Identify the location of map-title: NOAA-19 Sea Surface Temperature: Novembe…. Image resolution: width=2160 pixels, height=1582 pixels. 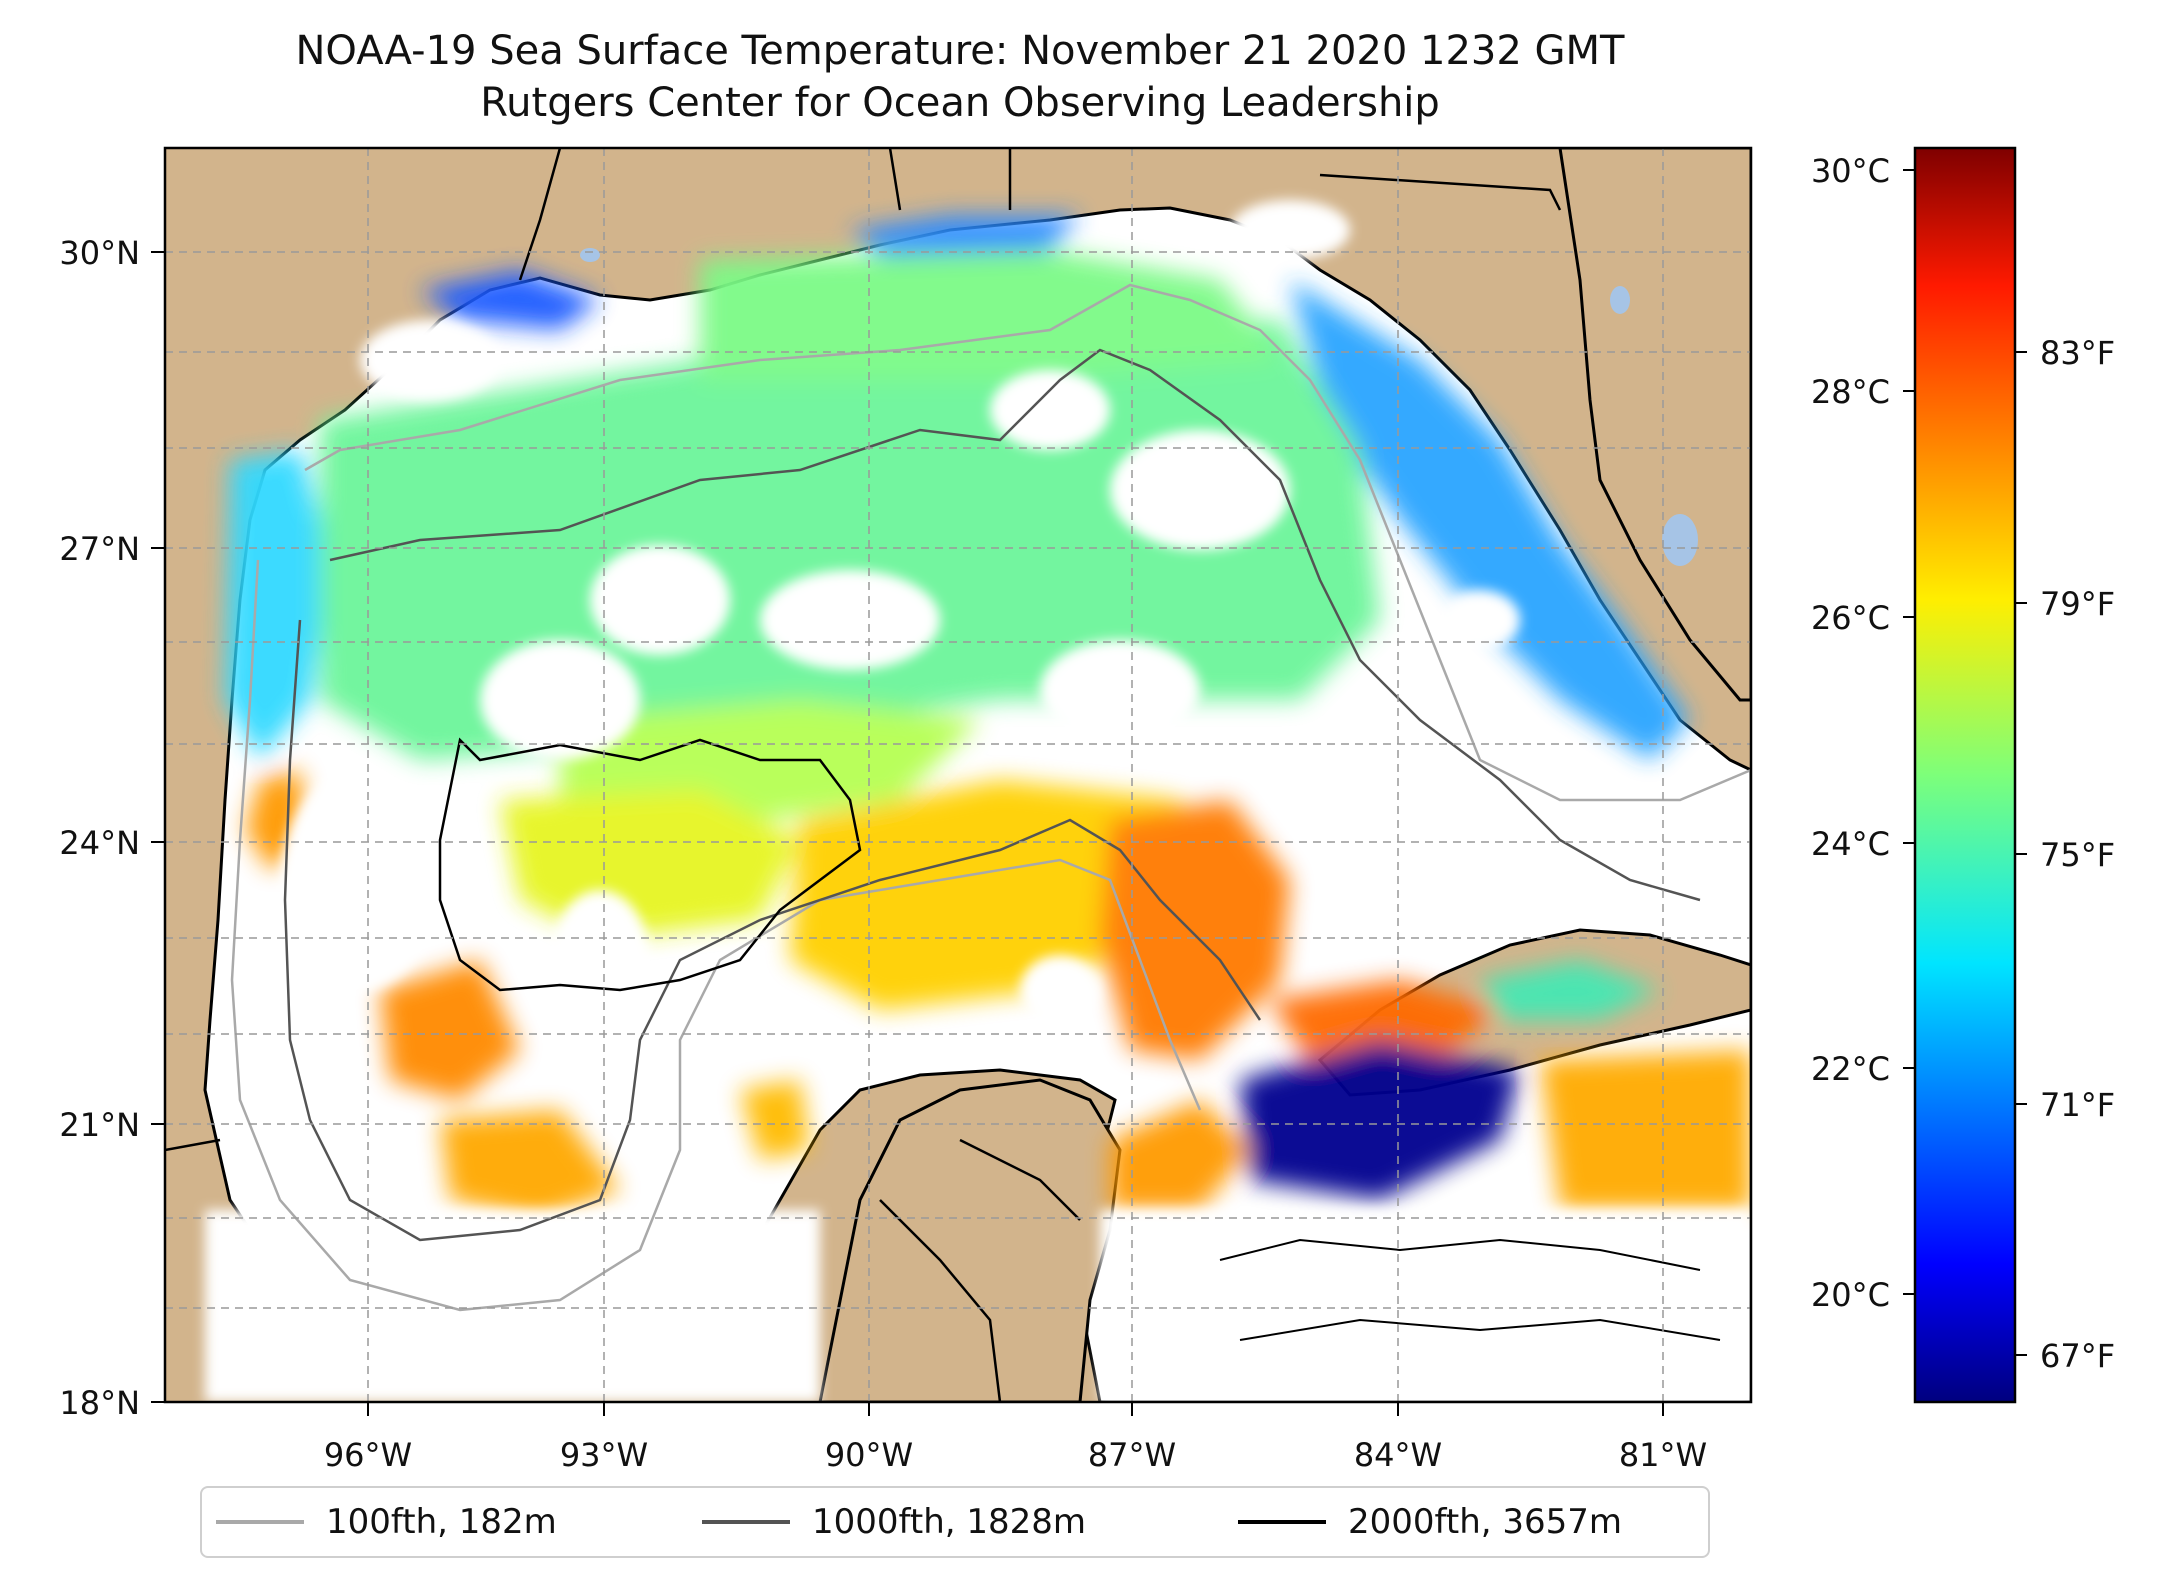
(960, 51).